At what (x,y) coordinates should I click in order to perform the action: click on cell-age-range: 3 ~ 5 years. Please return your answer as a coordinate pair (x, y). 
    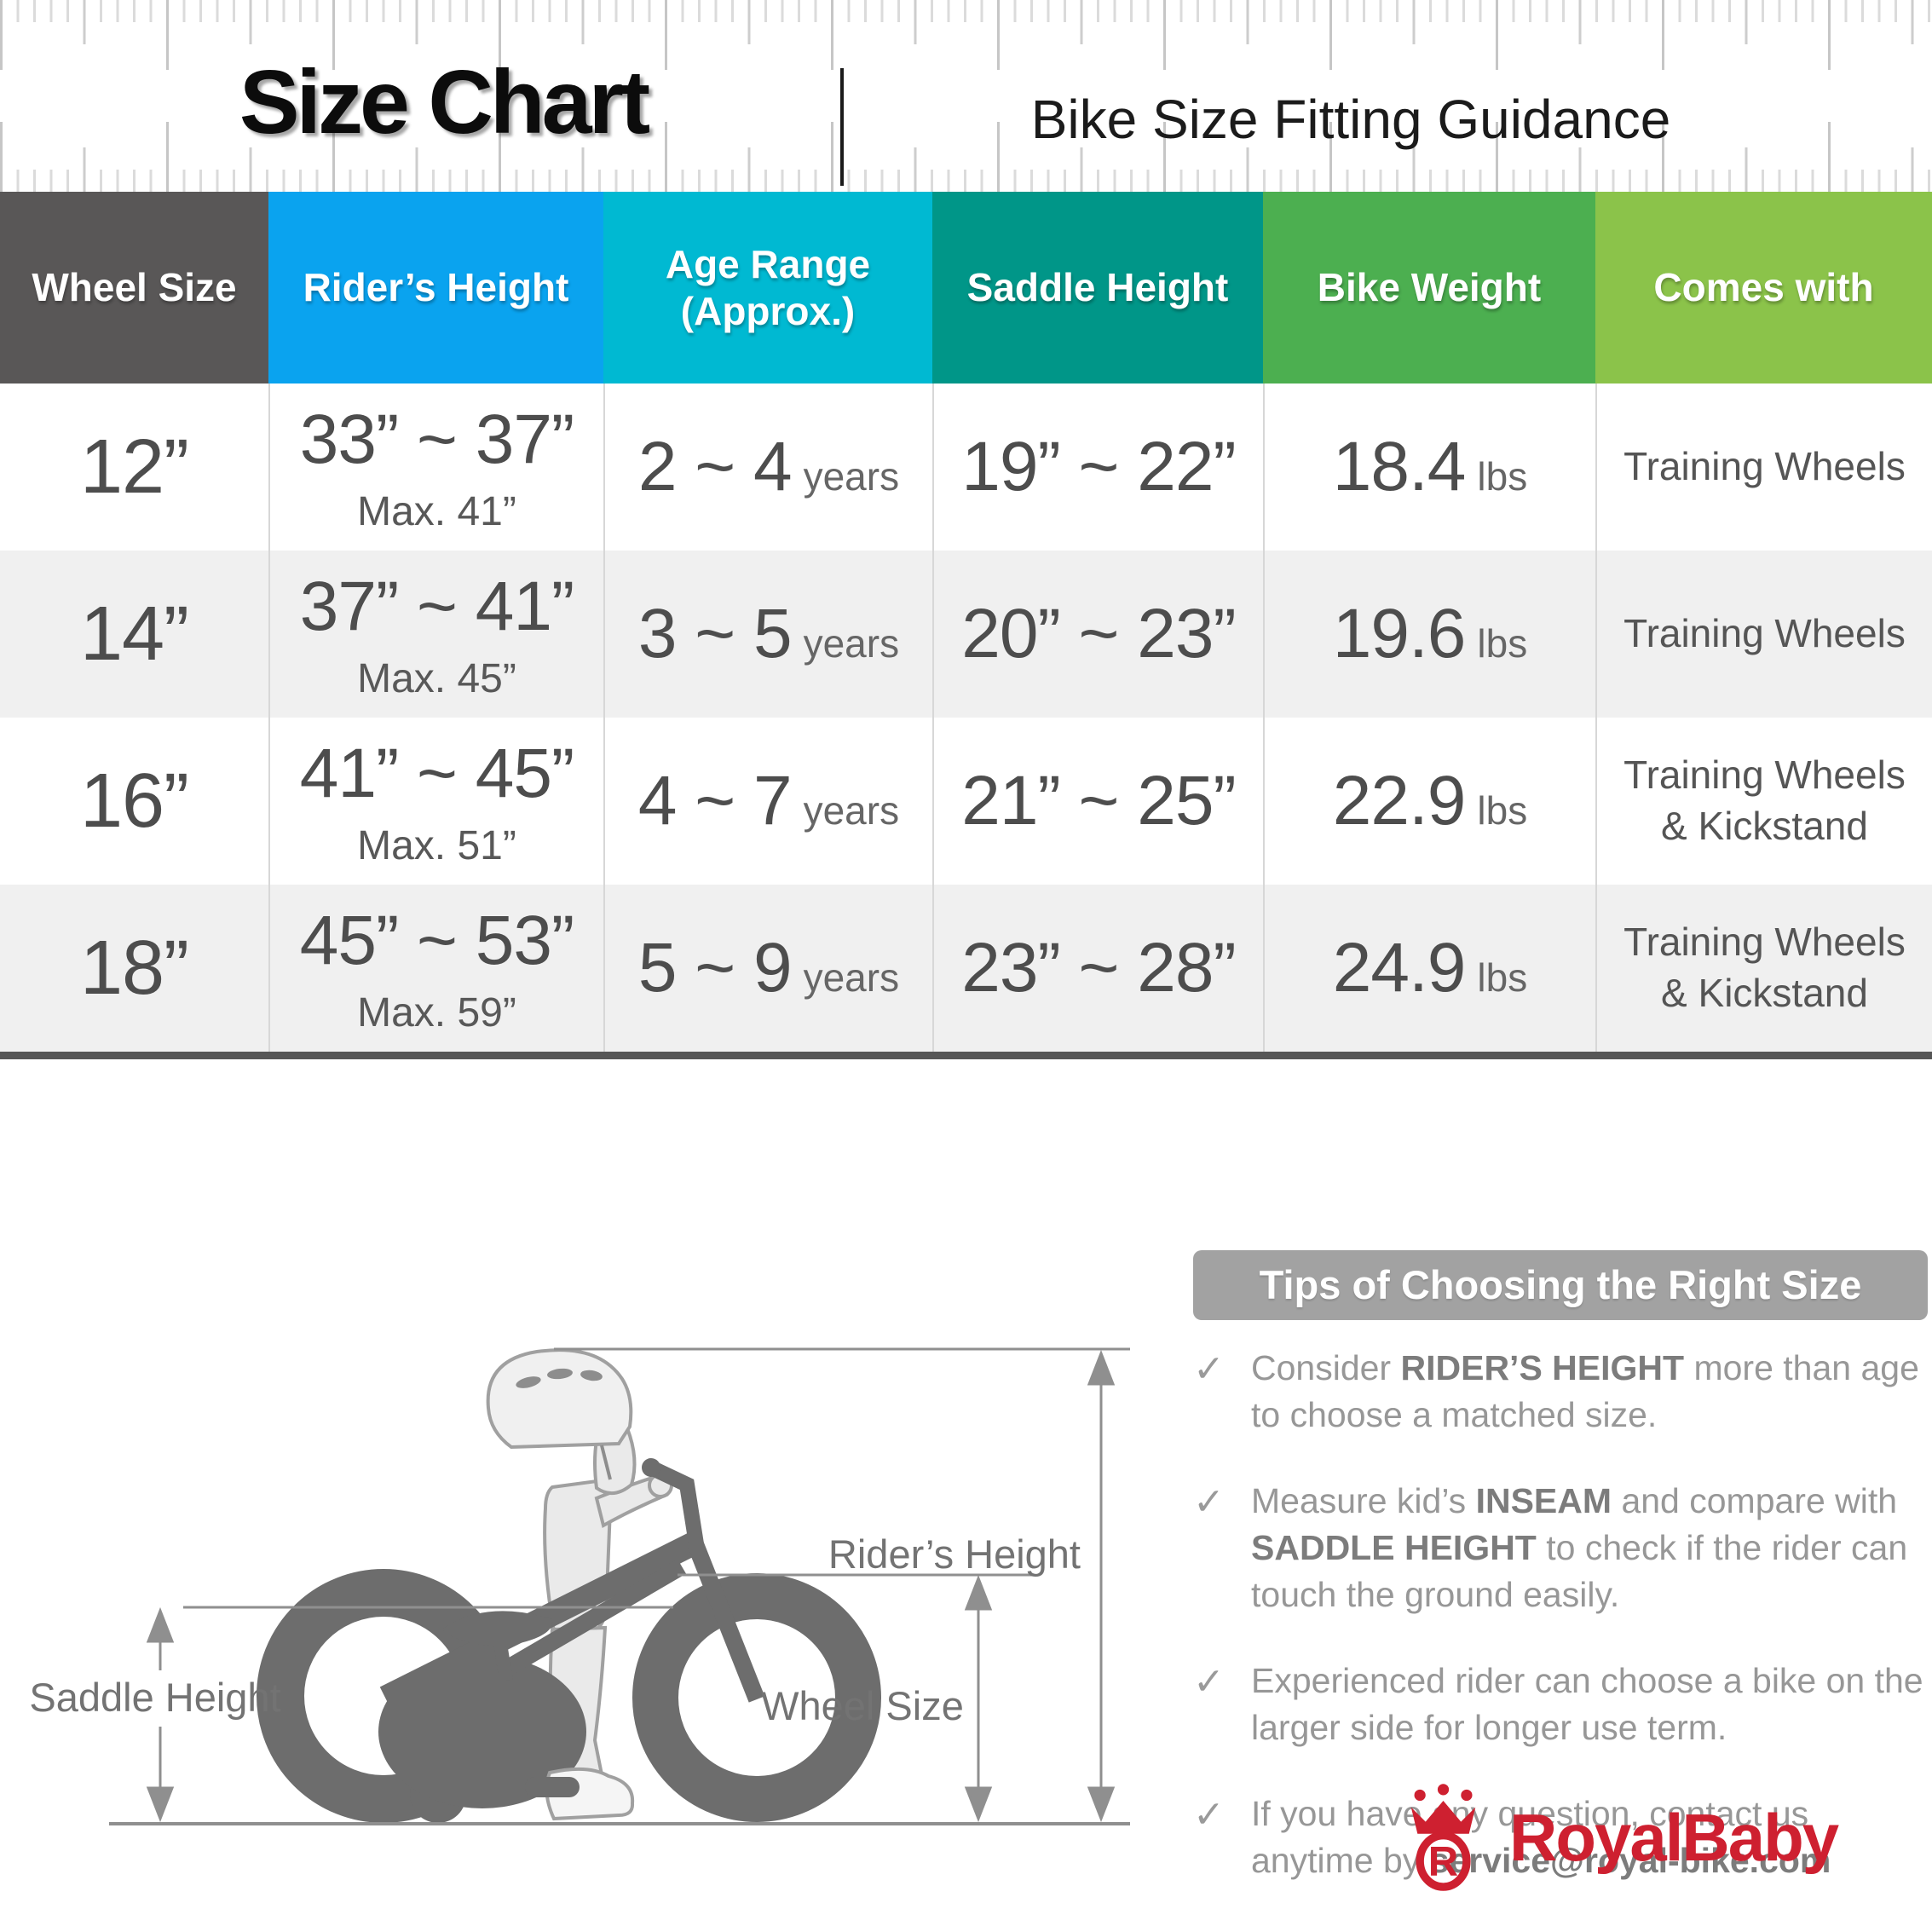
    Looking at the image, I should click on (768, 634).